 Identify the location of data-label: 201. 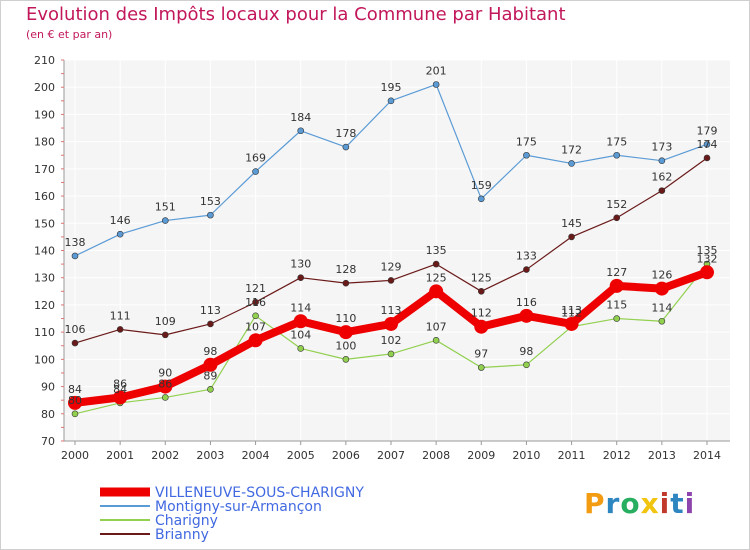
(436, 70).